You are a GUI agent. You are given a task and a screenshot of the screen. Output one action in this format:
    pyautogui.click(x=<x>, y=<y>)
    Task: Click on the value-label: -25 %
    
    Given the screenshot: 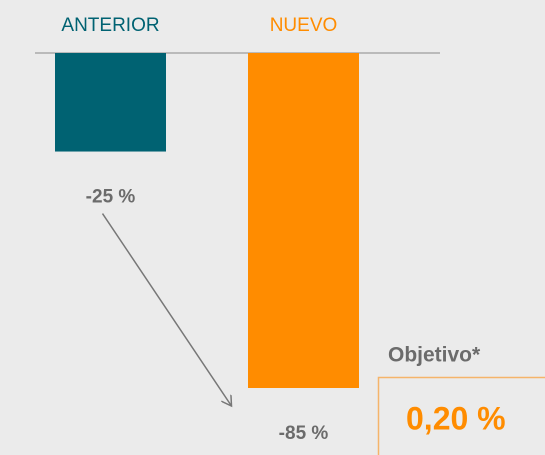 What is the action you would take?
    pyautogui.click(x=111, y=197)
    